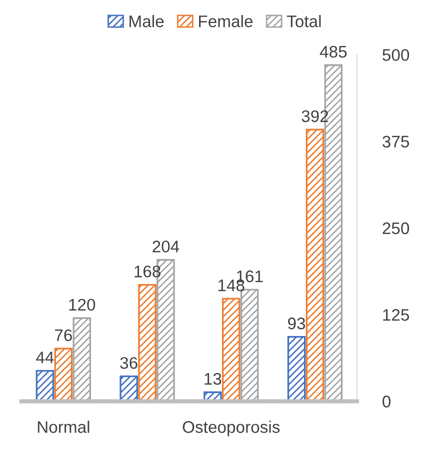 The image size is (430, 456). I want to click on y-tick-label: 375, so click(396, 142).